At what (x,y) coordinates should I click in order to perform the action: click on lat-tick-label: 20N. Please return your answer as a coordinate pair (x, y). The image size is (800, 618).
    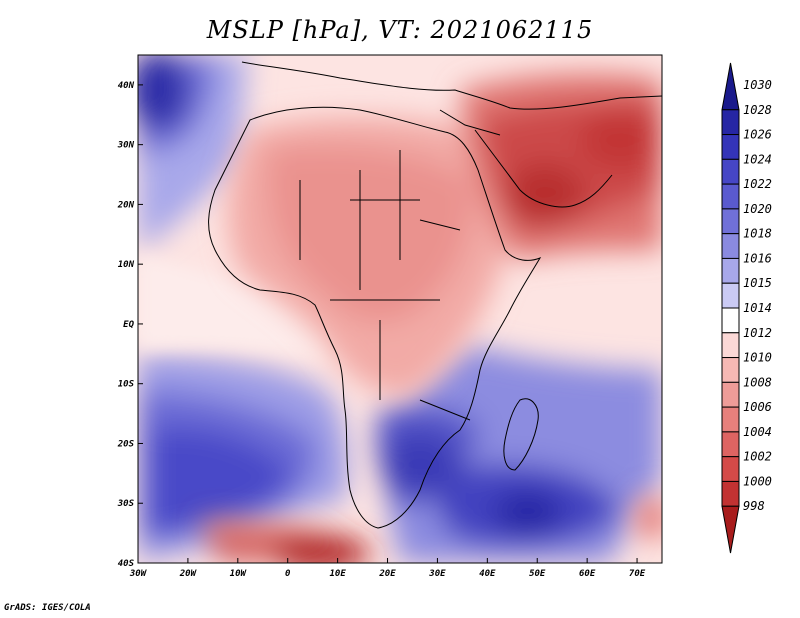
    Looking at the image, I should click on (126, 205).